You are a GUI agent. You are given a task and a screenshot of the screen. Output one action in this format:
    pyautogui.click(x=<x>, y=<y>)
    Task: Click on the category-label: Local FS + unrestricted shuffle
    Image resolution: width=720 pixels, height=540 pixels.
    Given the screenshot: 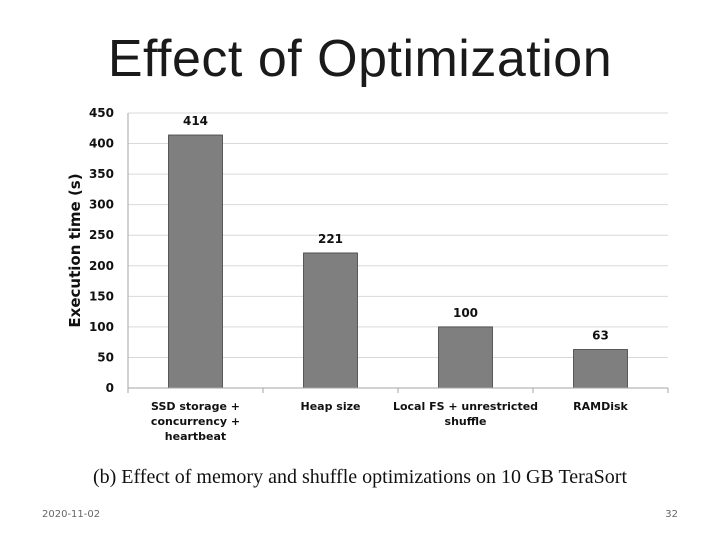 What is the action you would take?
    pyautogui.click(x=465, y=414)
    